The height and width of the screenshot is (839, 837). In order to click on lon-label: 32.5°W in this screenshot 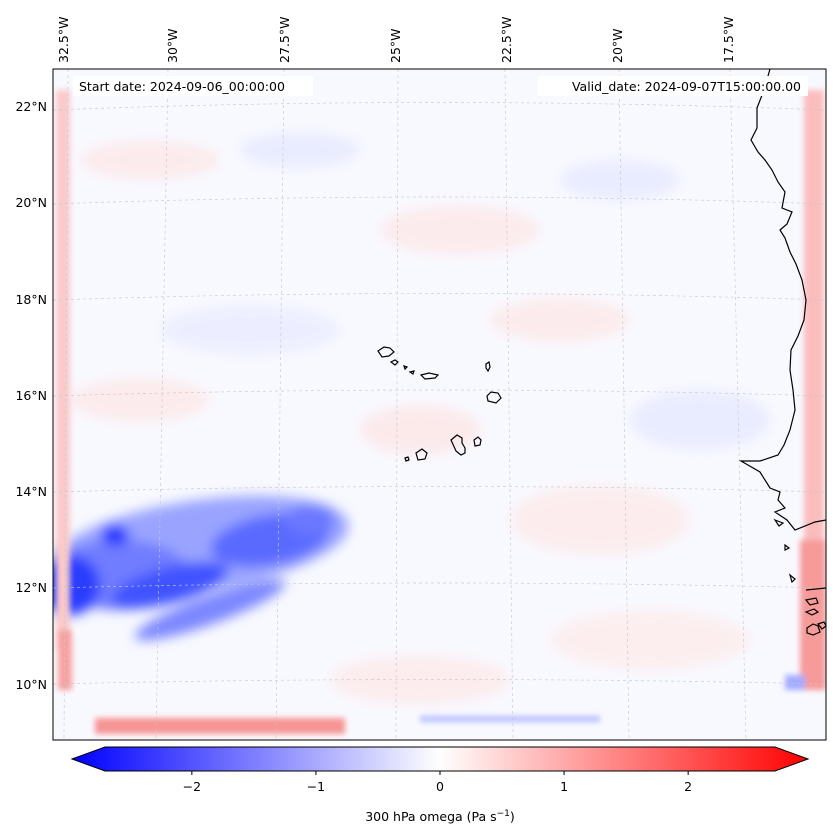, I will do `click(63, 40)`.